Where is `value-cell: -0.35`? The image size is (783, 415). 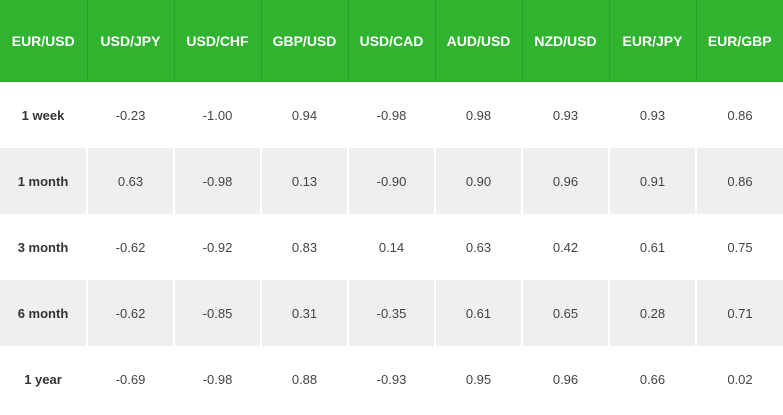
value-cell: -0.35 is located at coordinates (391, 313).